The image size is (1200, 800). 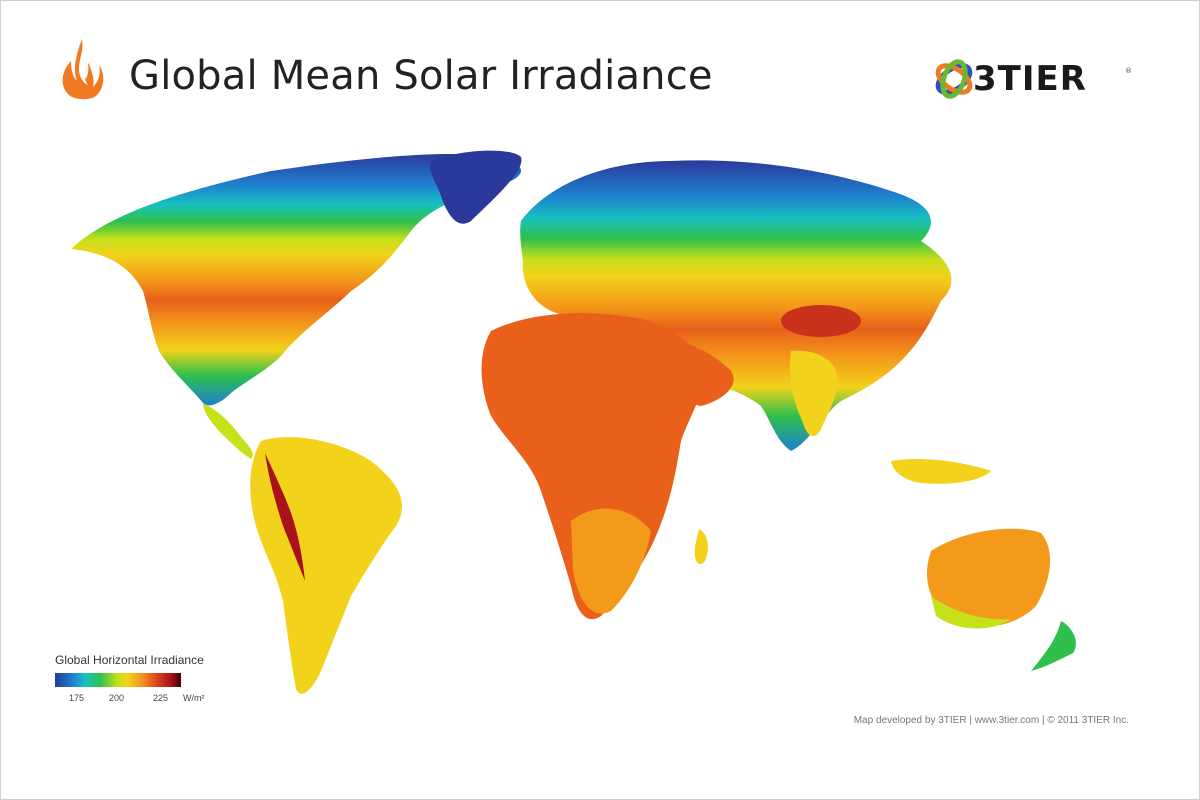 I want to click on brand-registered-mark: ®, so click(x=1128, y=71).